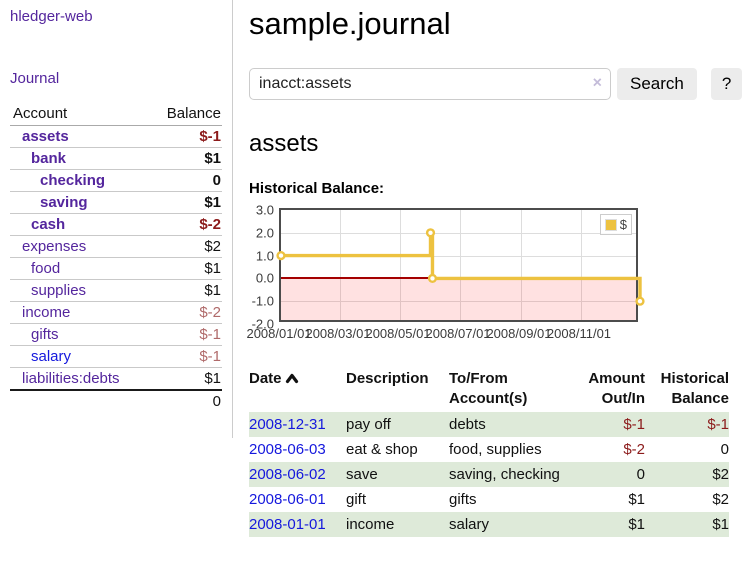 This screenshot has width=742, height=582. What do you see at coordinates (634, 449) in the screenshot?
I see `transaction-amount: $-2` at bounding box center [634, 449].